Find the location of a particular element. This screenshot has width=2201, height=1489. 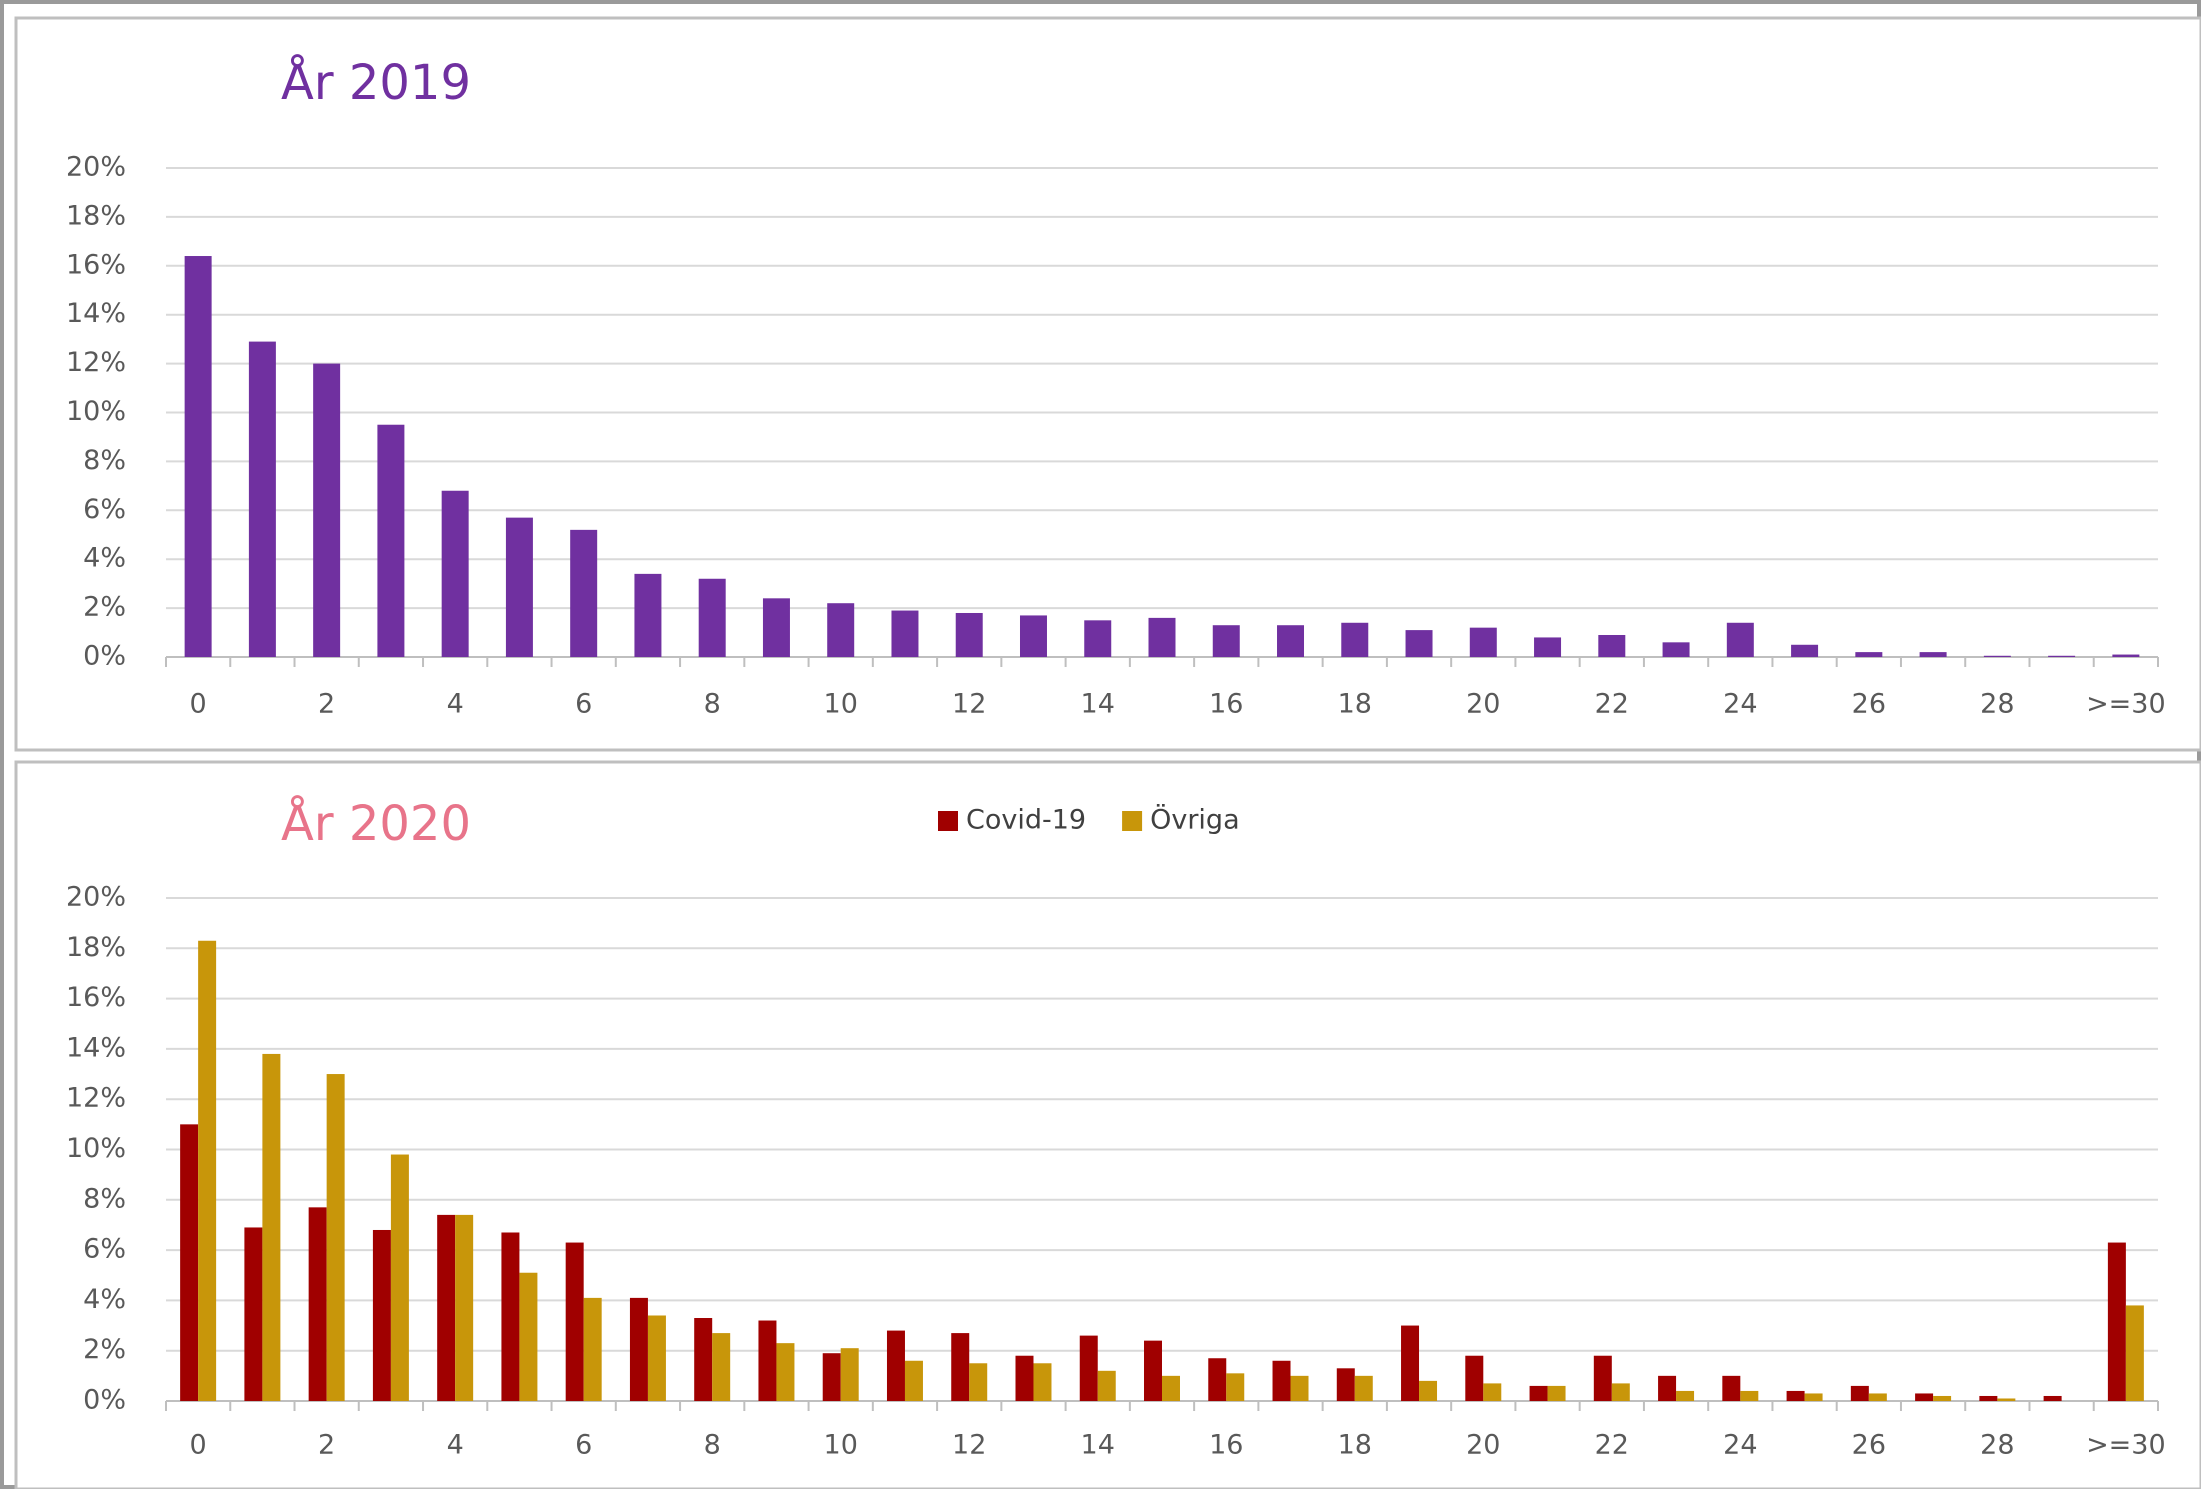

y-tick-label: 0% is located at coordinates (104, 1400).